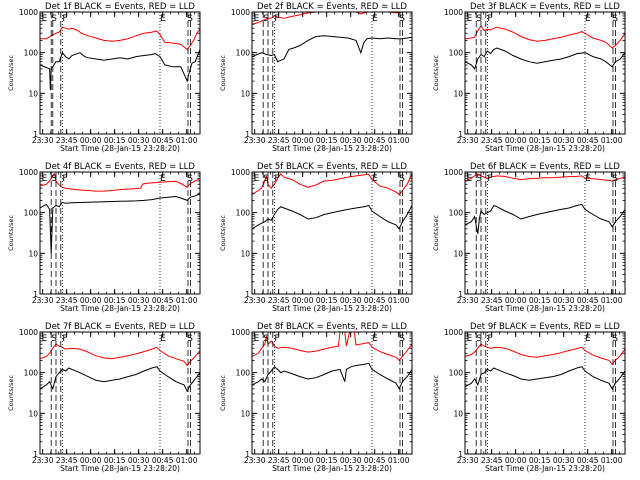 The width and height of the screenshot is (640, 480). I want to click on panel-title: Det 5f BLACK = Events, RED = LLD, so click(332, 167).